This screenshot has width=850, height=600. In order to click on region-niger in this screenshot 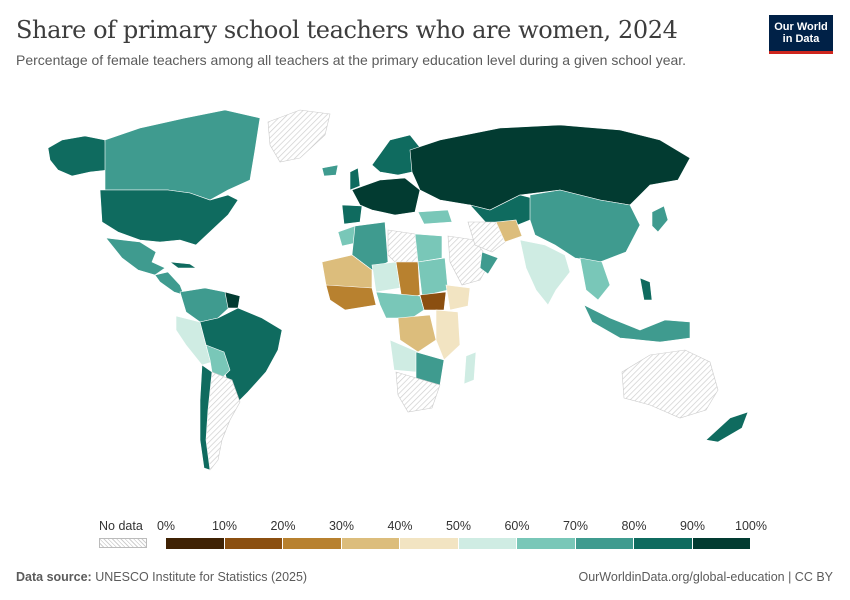, I will do `click(386, 277)`.